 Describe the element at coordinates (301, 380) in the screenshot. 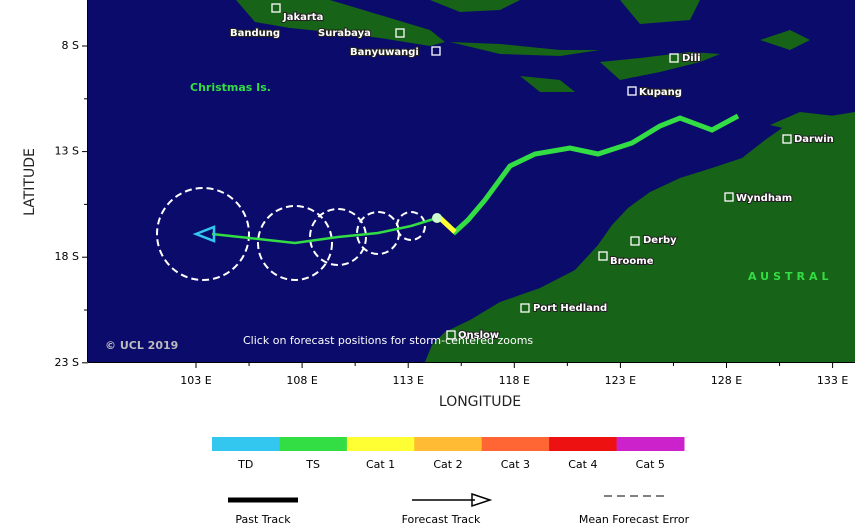

I see `x-tick-label: 108 E` at that location.